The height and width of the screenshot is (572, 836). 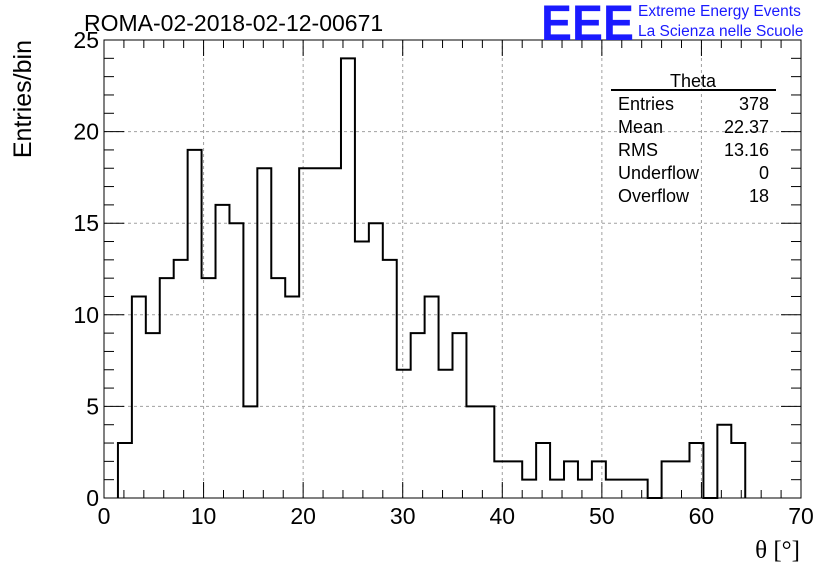 I want to click on x-tick-label: 40, so click(x=502, y=516).